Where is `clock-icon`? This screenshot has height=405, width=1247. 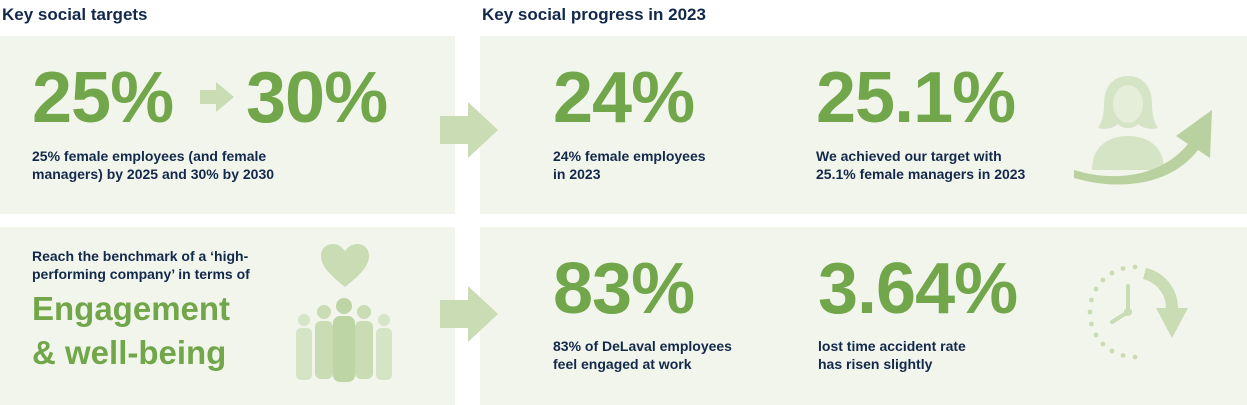 clock-icon is located at coordinates (1137, 312).